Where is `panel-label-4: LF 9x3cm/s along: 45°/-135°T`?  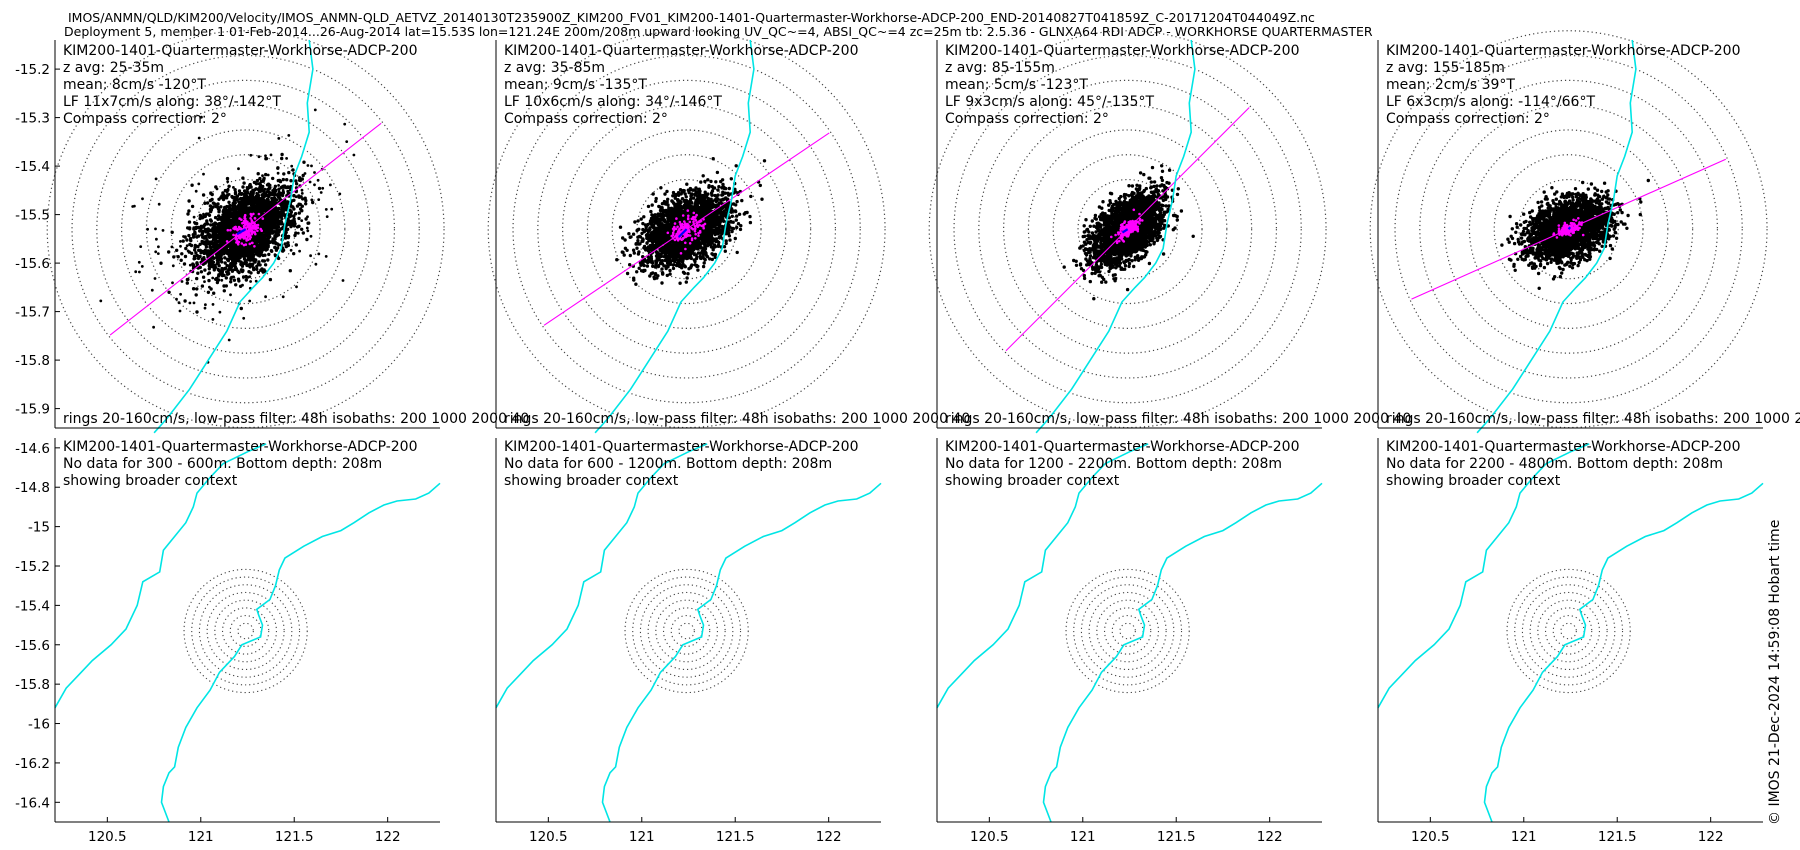
panel-label-4: LF 9x3cm/s along: 45°/-135°T is located at coordinates (1049, 102).